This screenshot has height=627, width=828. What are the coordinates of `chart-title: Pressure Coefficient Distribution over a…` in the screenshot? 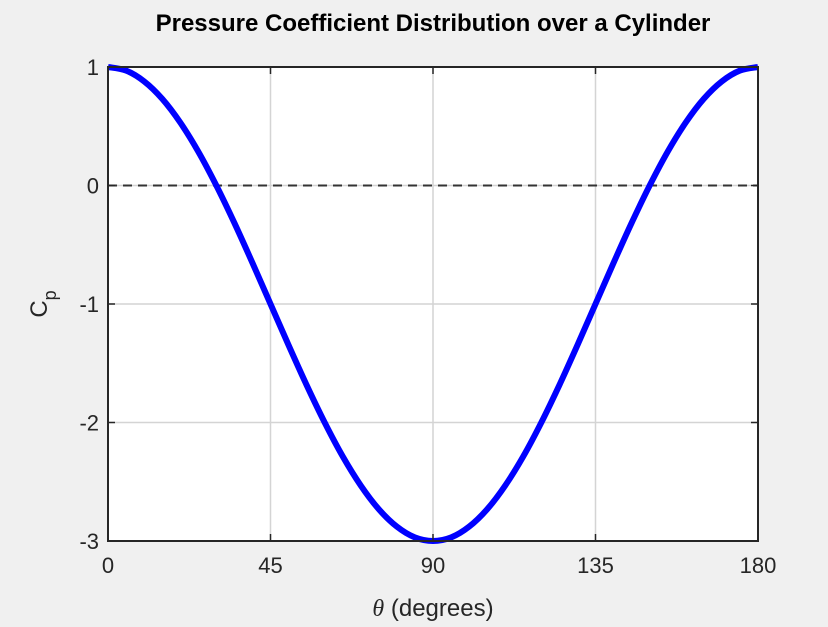 It's located at (433, 23).